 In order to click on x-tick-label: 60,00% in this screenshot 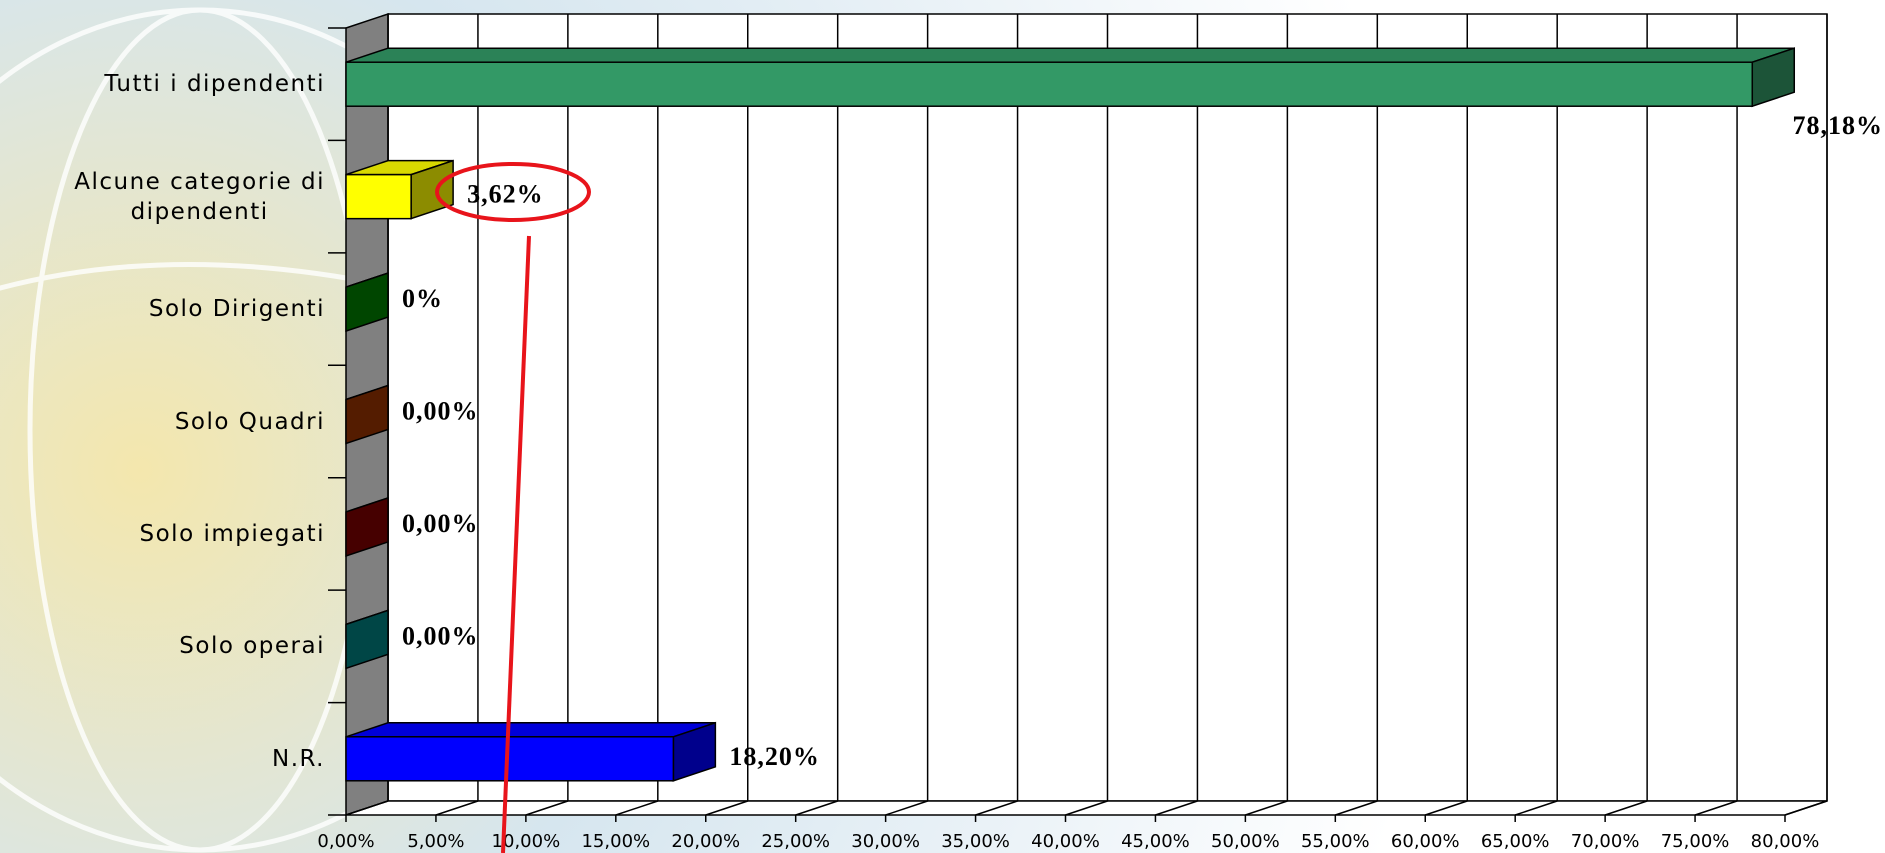, I will do `click(1425, 841)`.